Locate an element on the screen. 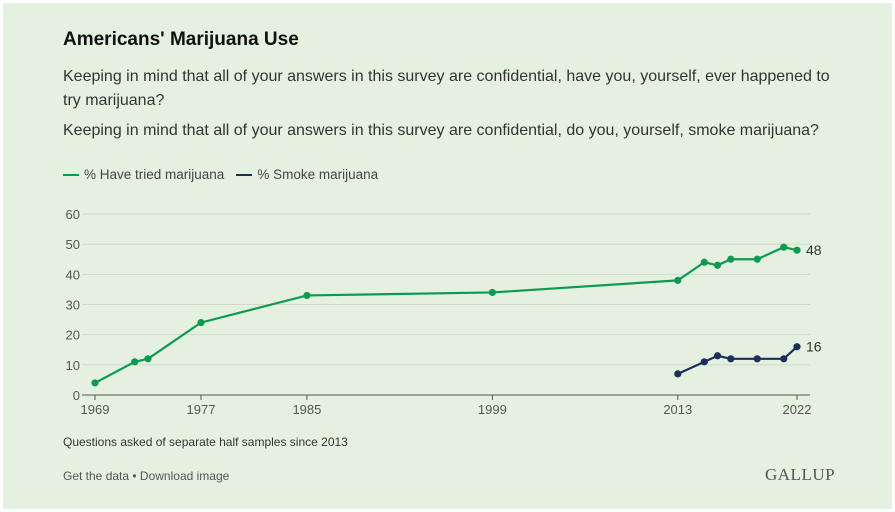 This screenshot has width=895, height=512. gallup-logo: GALLUP is located at coordinates (800, 474).